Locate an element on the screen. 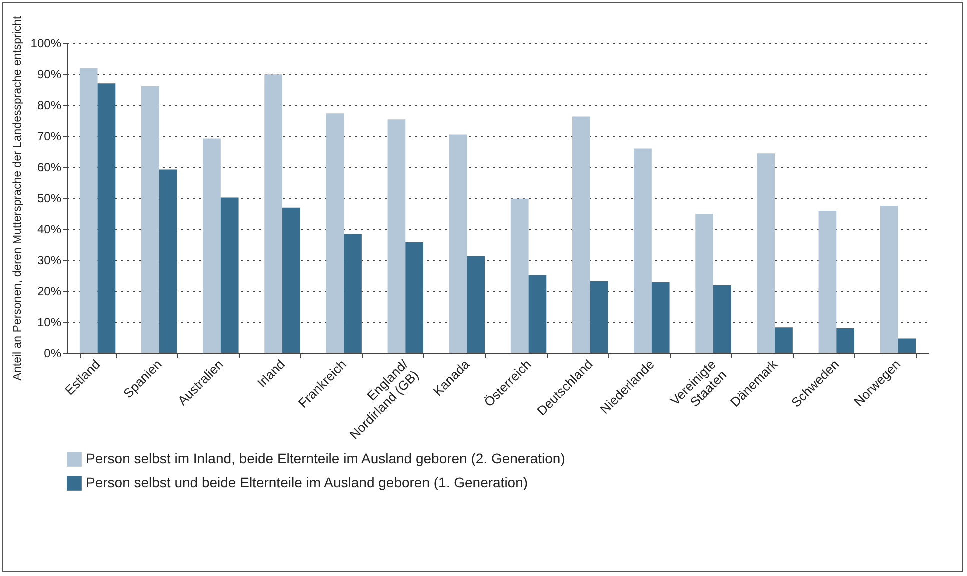 The image size is (967, 576). y-tick-label: 50% is located at coordinates (49, 199).